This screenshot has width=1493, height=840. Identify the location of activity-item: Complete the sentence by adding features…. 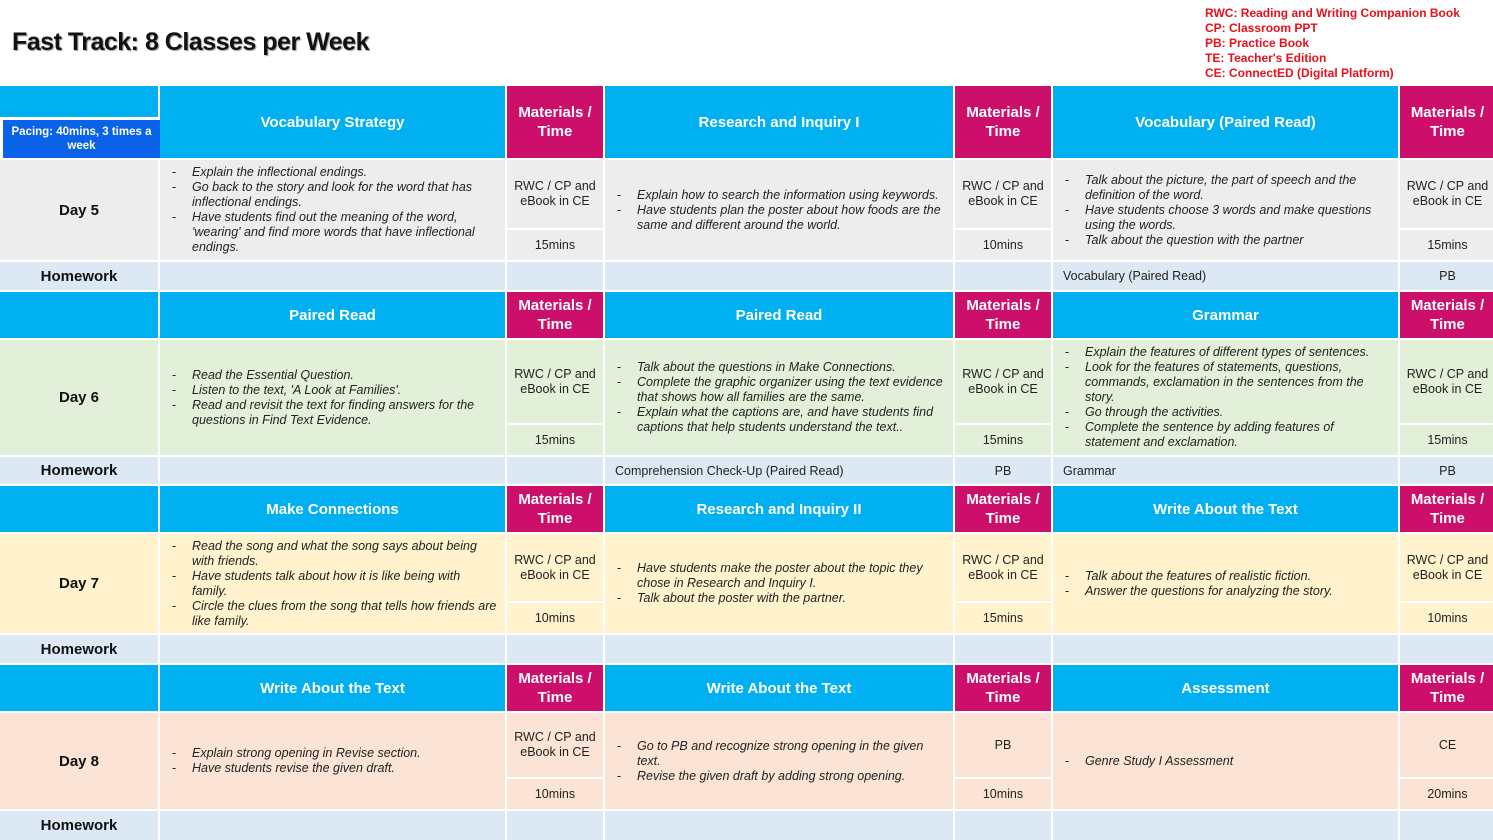
(1227, 435).